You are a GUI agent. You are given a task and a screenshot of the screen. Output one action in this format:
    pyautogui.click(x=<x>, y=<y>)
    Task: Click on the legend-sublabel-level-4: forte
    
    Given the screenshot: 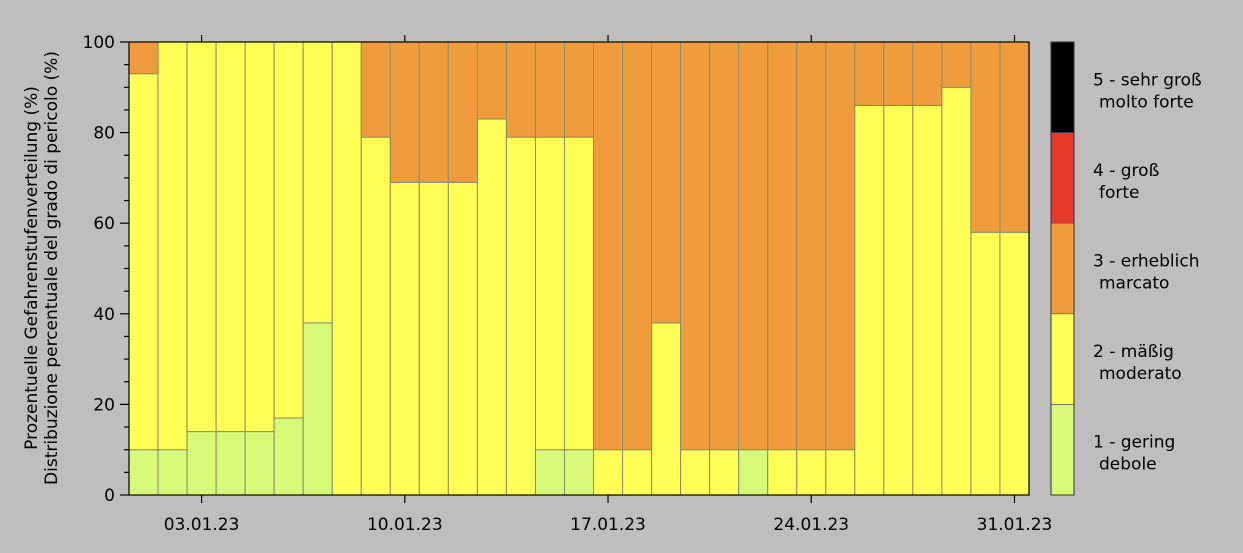 What is the action you would take?
    pyautogui.click(x=1119, y=193)
    